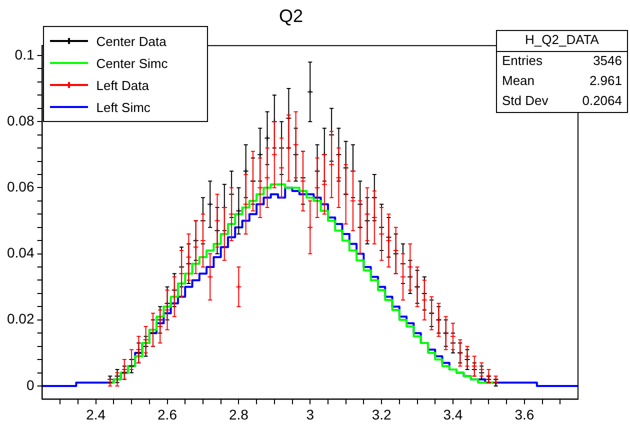 The height and width of the screenshot is (431, 630). I want to click on text: Entries 3546, so click(562, 60).